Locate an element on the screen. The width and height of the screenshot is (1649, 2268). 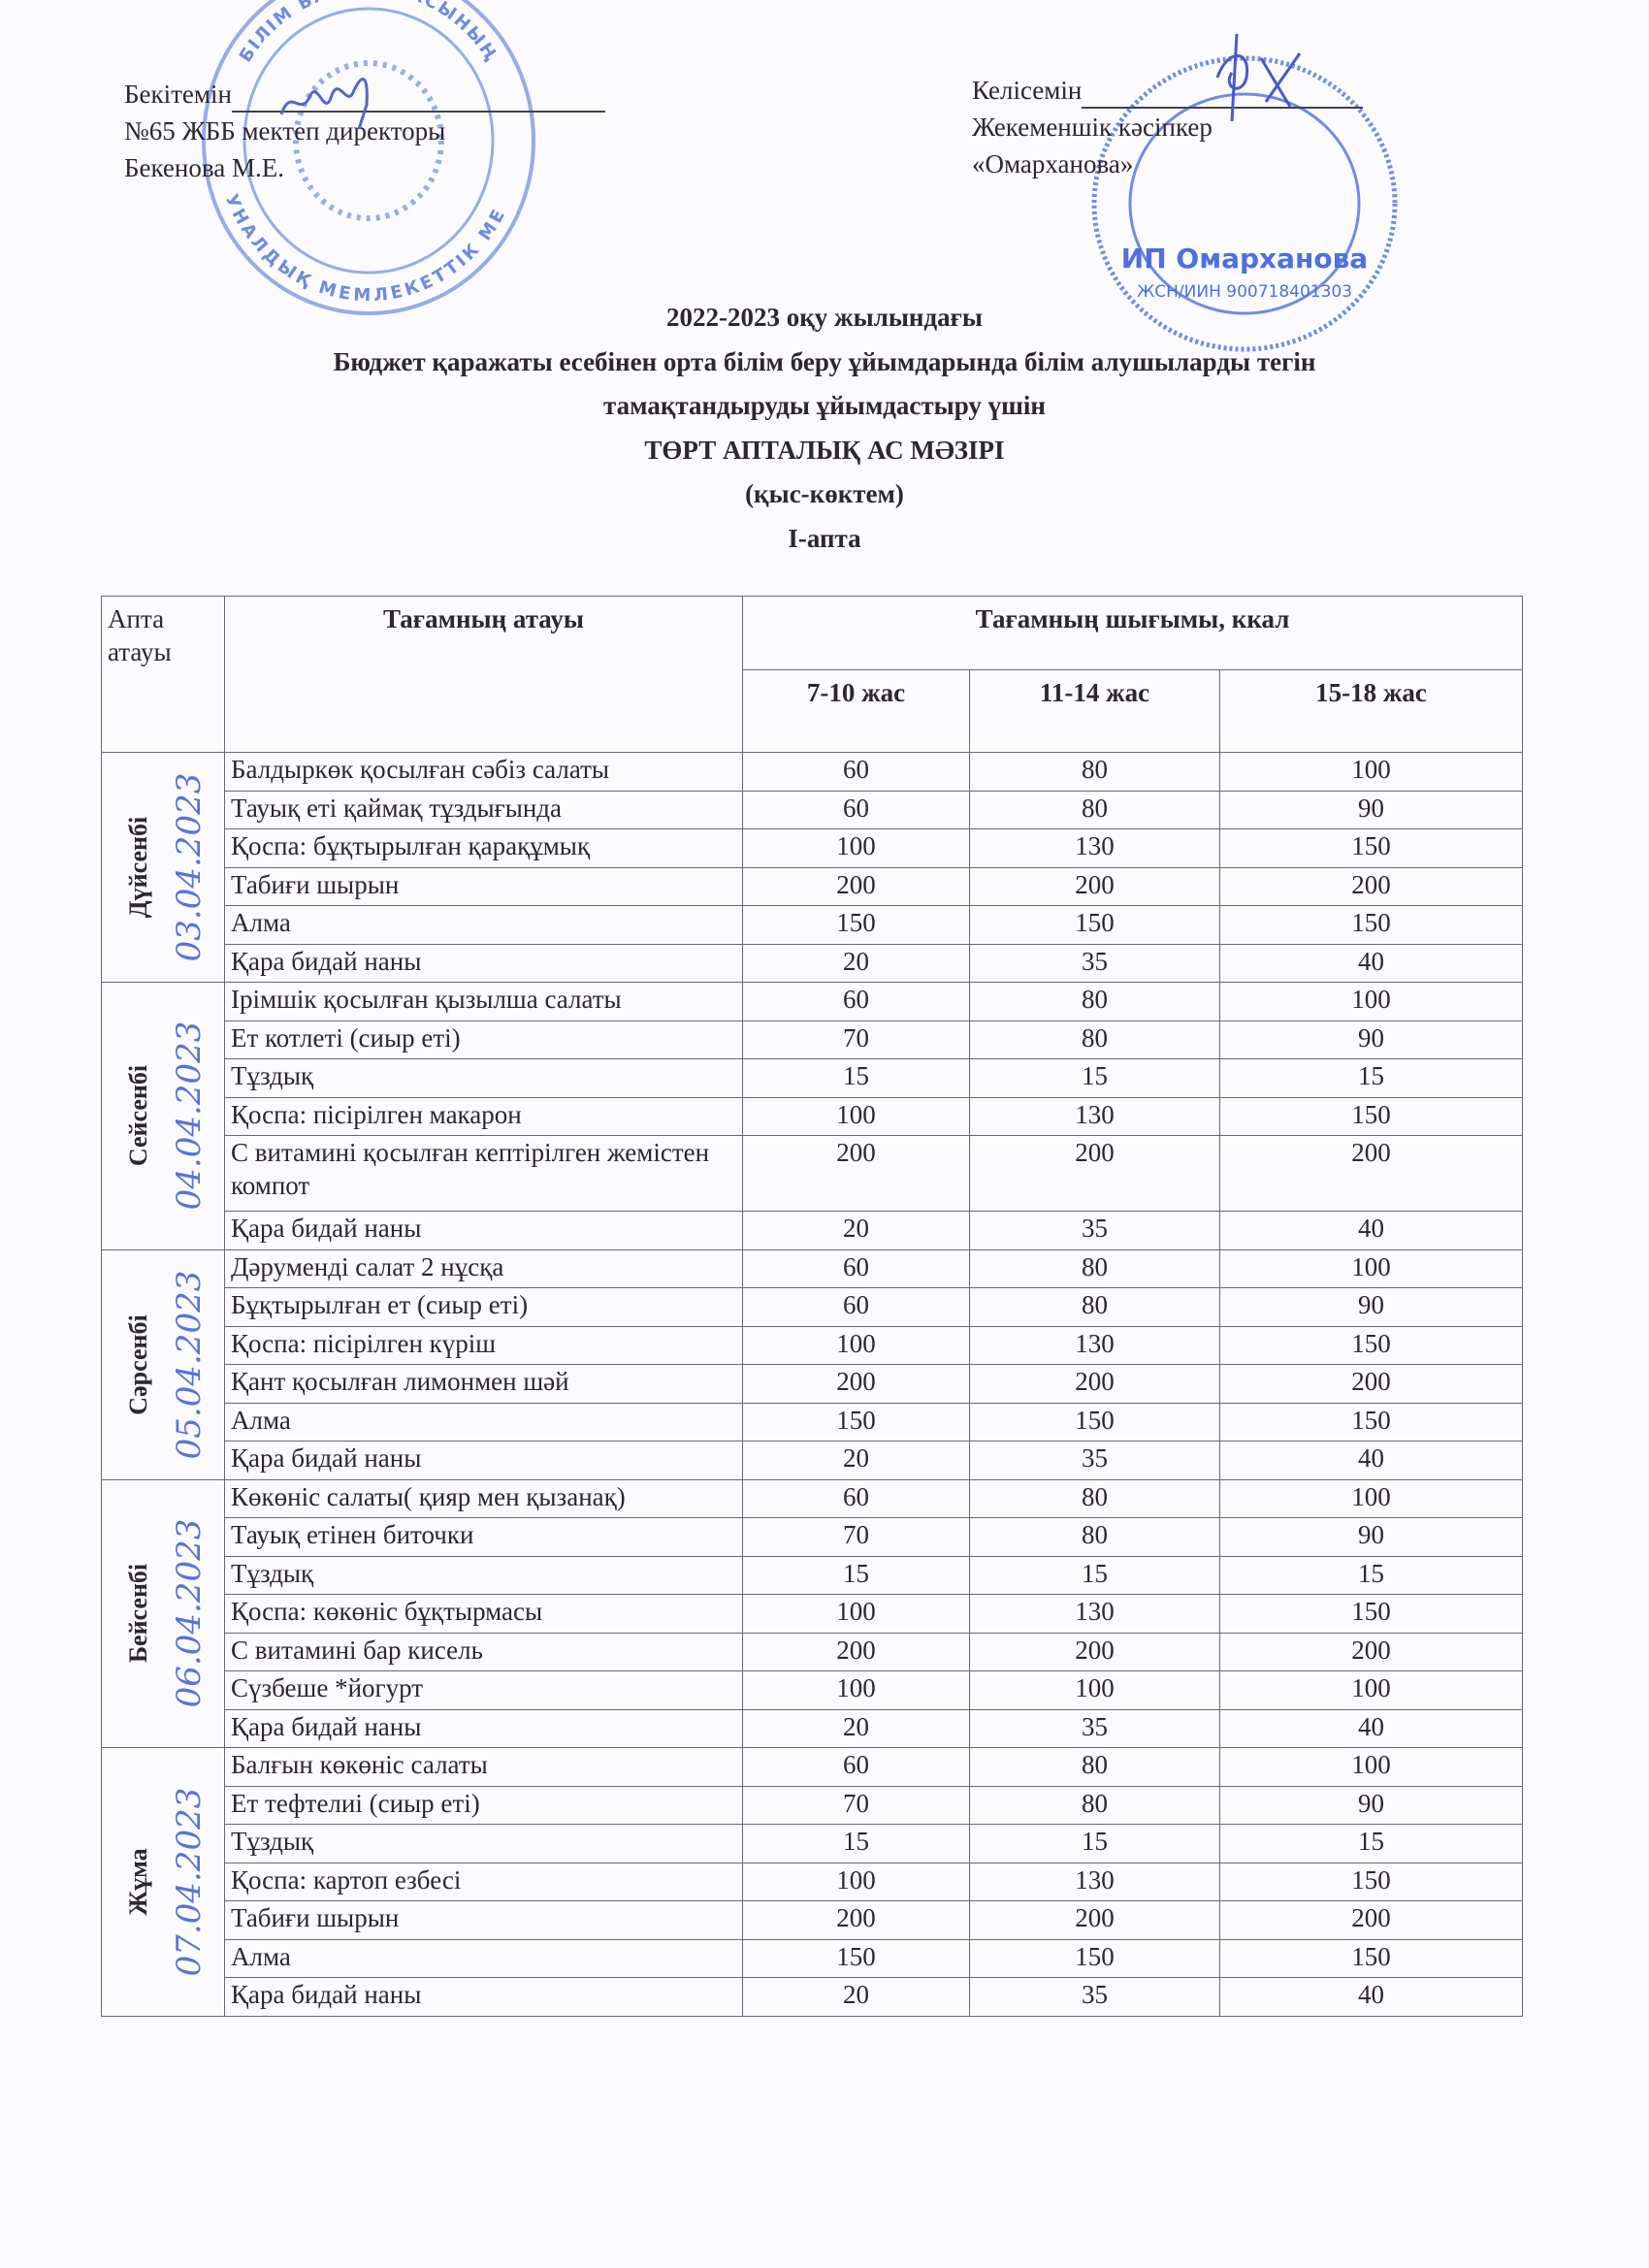
left-stamp-text: БІЛІМ БАСҚАРМАСЫНЫҢ is located at coordinates (369, 33).